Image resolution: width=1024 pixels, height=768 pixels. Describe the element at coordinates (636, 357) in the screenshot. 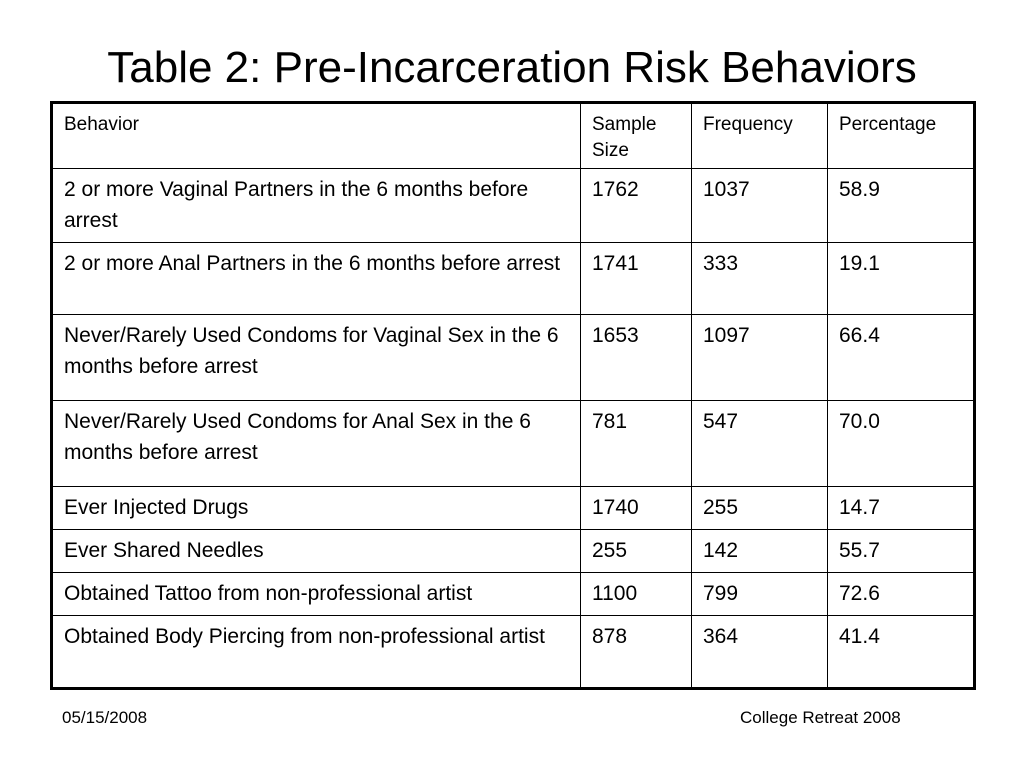

I see `sample-size-cell: 1653` at that location.